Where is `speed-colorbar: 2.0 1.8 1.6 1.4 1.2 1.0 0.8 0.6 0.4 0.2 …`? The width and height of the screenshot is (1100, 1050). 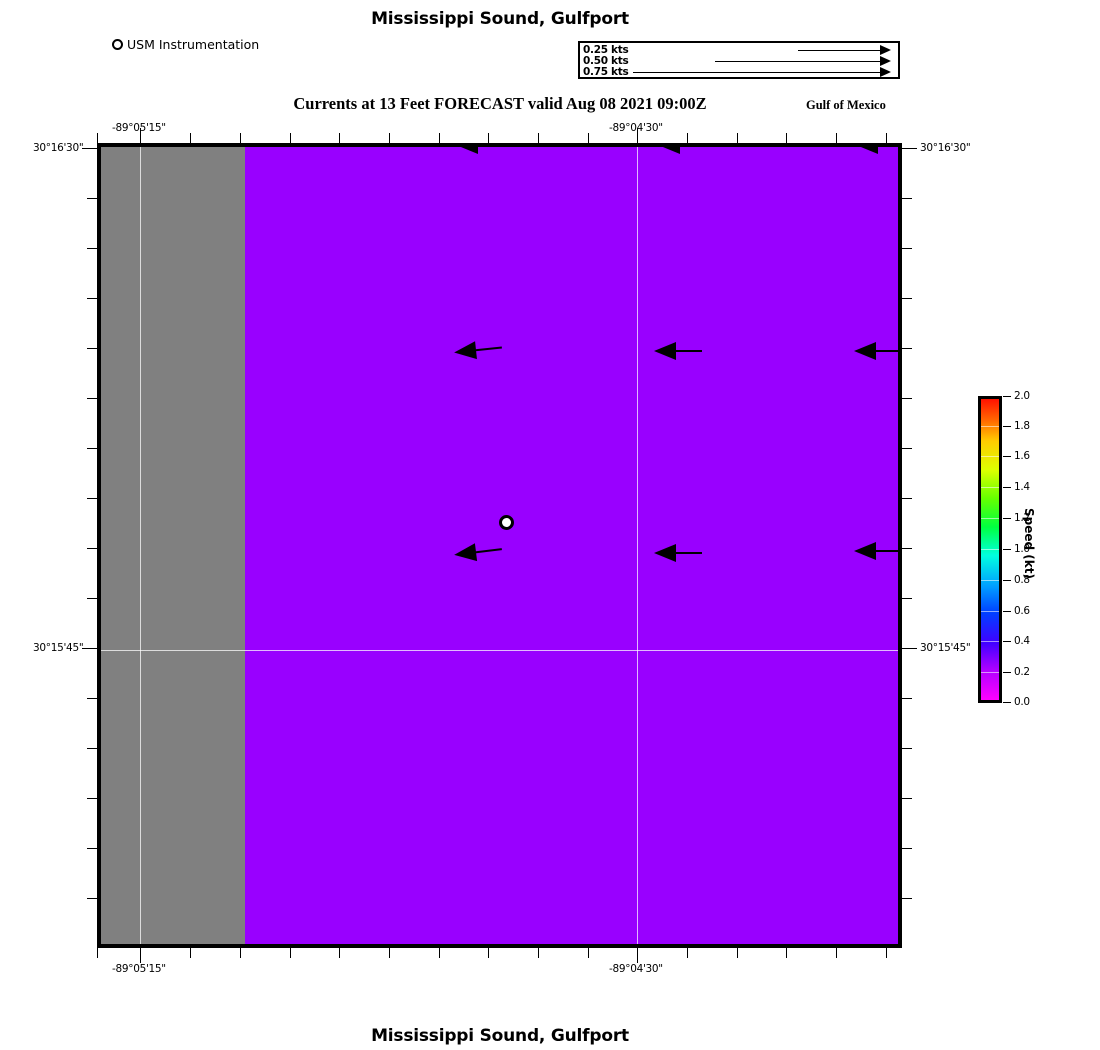 speed-colorbar: 2.0 1.8 1.6 1.4 1.2 1.0 0.8 0.6 0.4 0.2 … is located at coordinates (1025, 553).